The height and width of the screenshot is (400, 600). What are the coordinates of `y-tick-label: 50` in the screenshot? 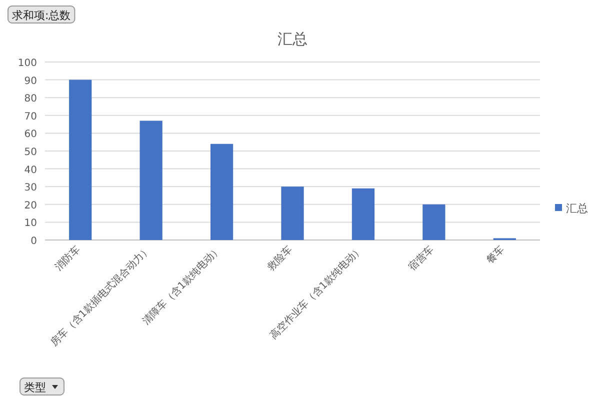 It's located at (30, 152).